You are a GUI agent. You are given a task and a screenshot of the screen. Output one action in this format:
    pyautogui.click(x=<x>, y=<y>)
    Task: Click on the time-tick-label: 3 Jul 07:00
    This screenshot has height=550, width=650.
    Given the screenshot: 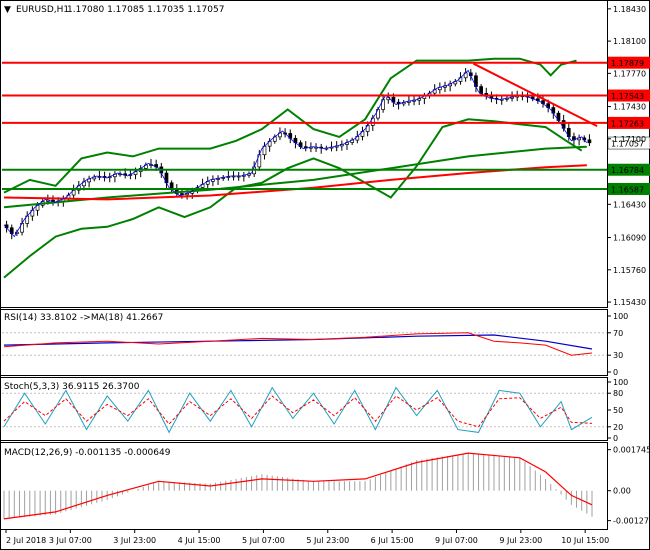 What is the action you would take?
    pyautogui.click(x=70, y=540)
    